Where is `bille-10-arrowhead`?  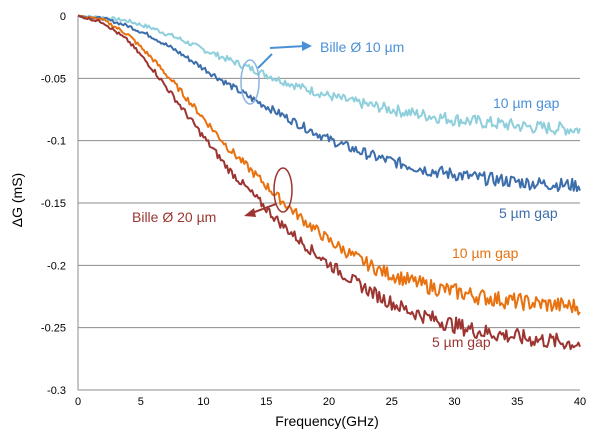
bille-10-arrowhead is located at coordinates (307, 46).